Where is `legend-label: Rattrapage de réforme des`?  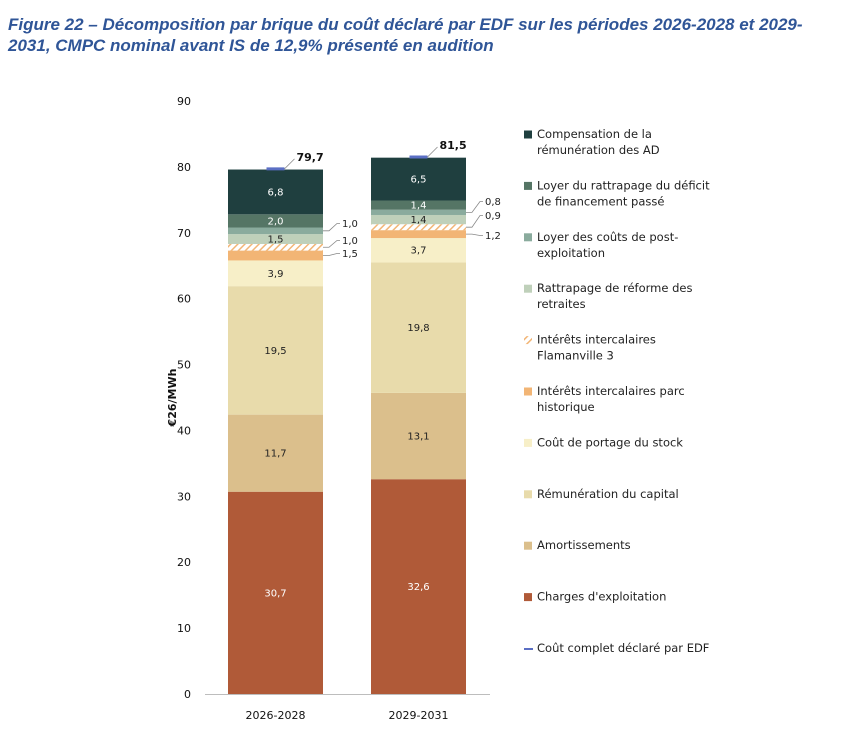 legend-label: Rattrapage de réforme des is located at coordinates (614, 288).